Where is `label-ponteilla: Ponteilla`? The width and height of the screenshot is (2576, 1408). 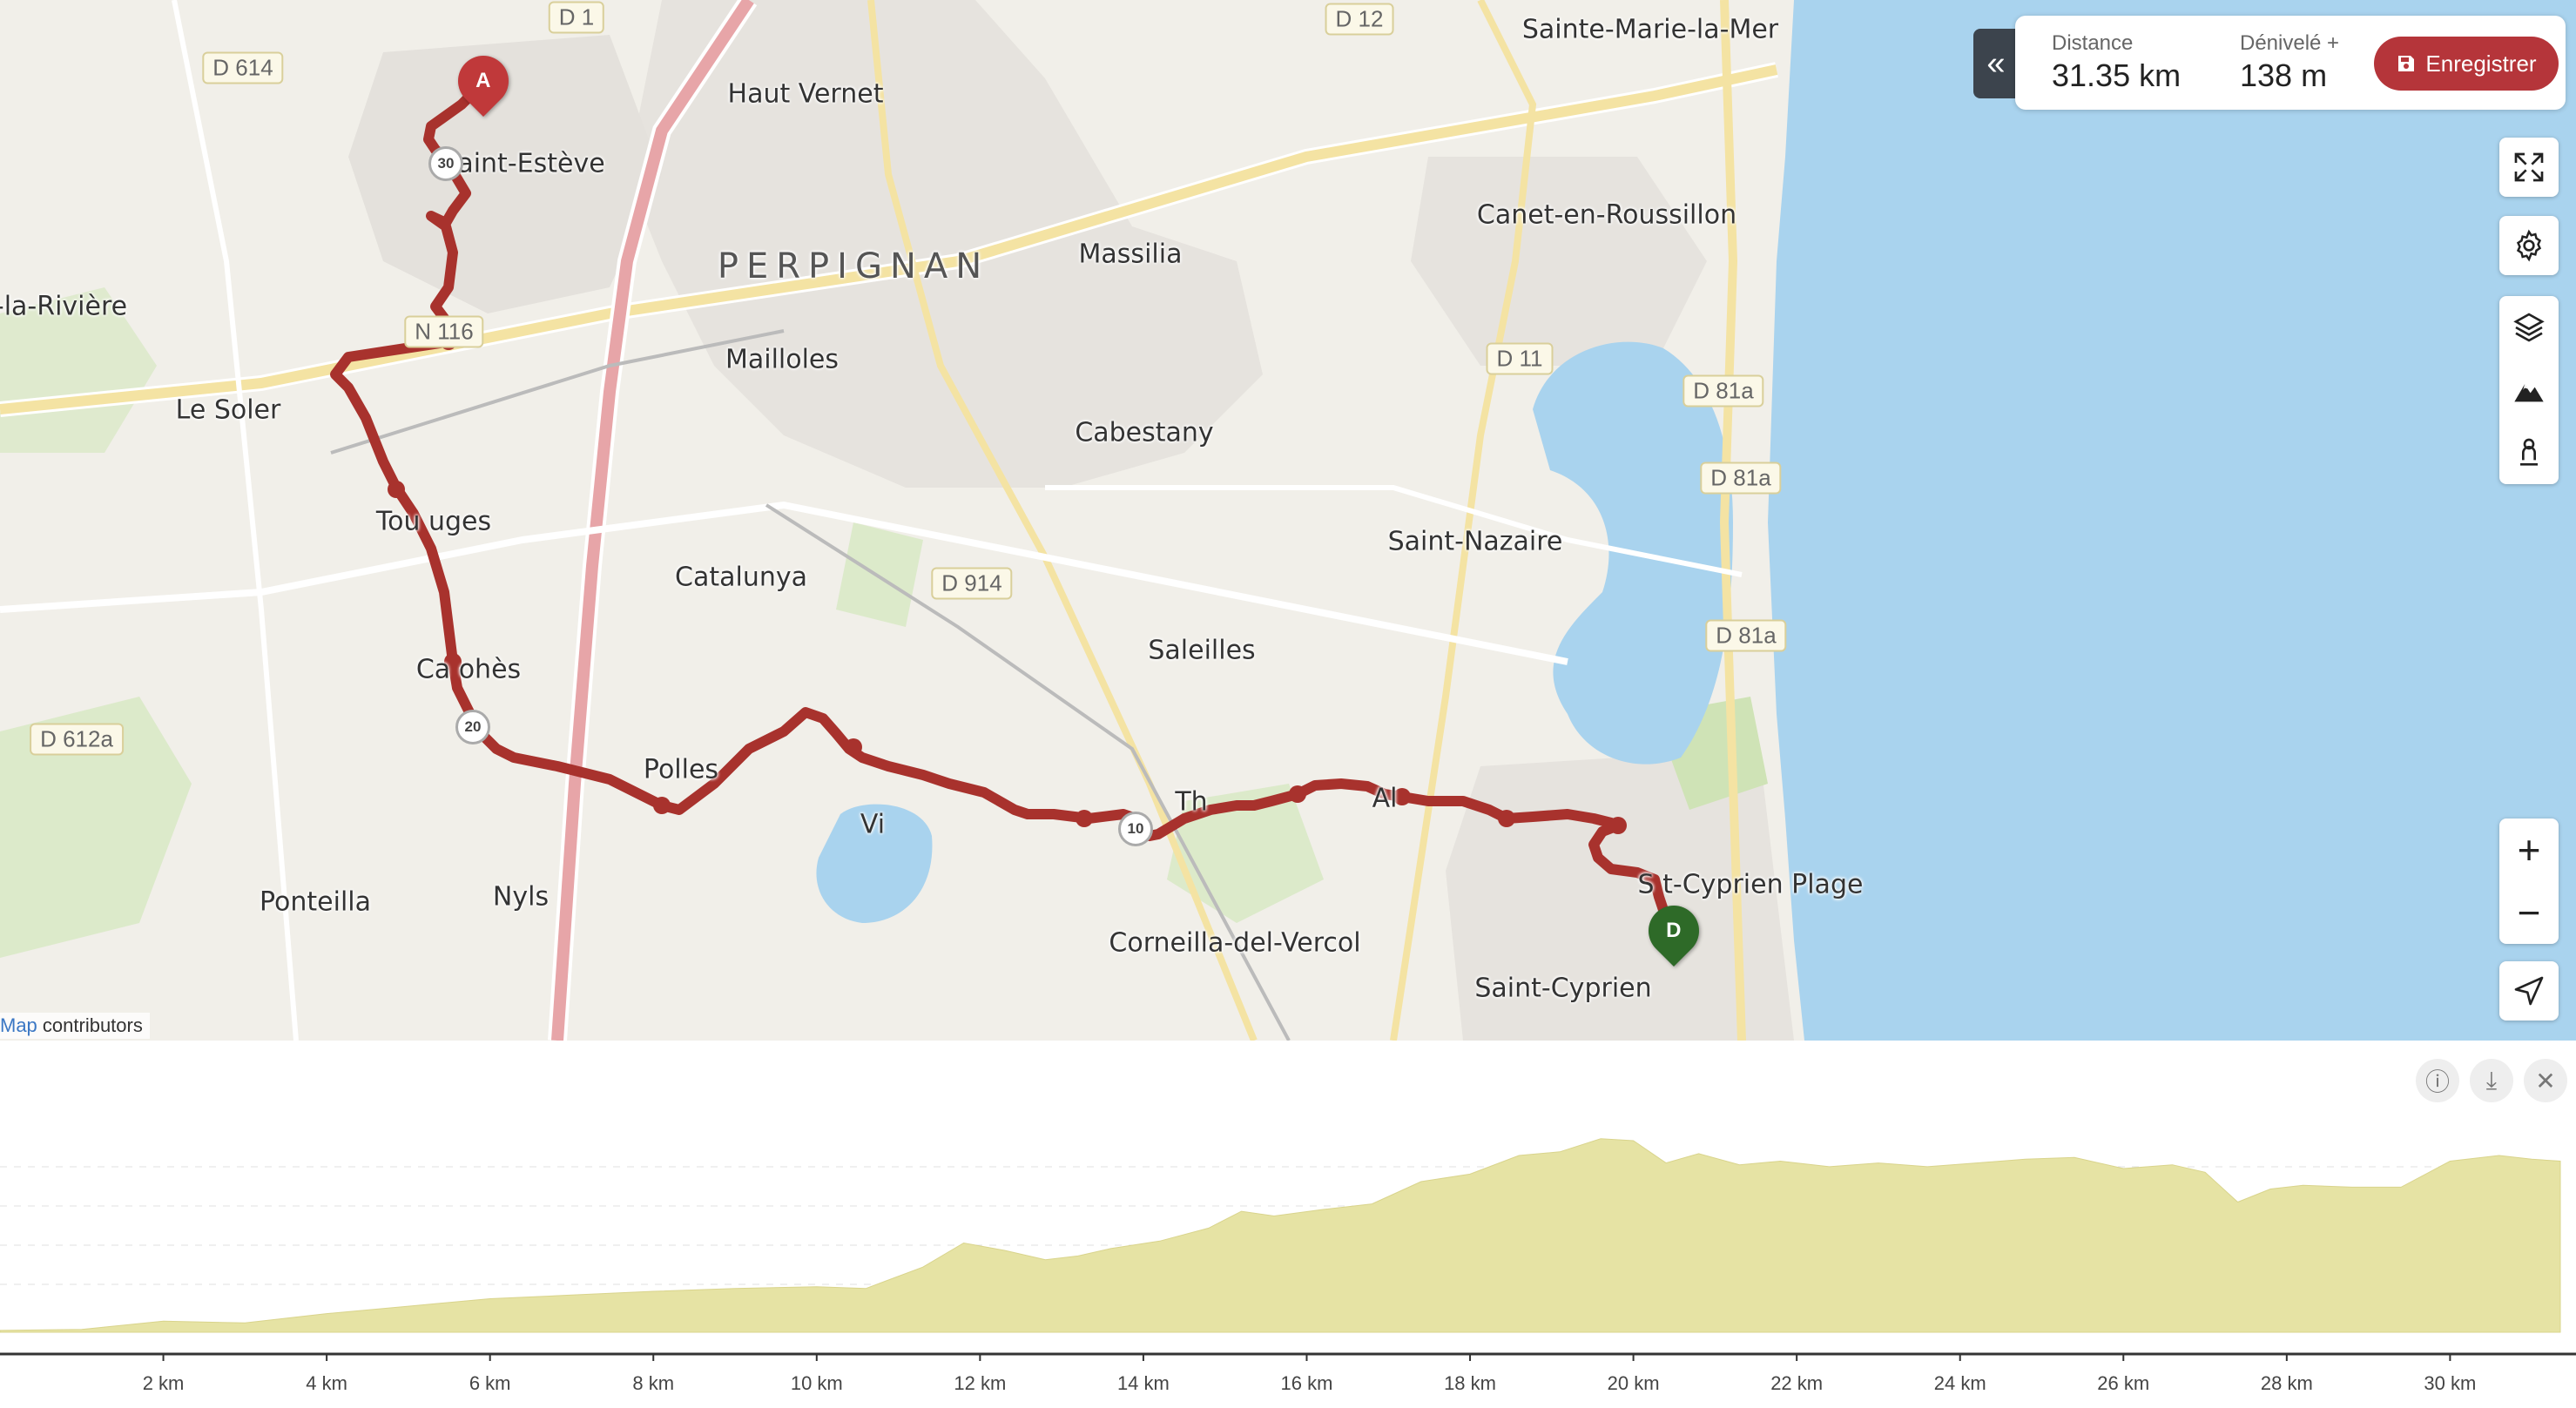
label-ponteilla: Ponteilla is located at coordinates (315, 902).